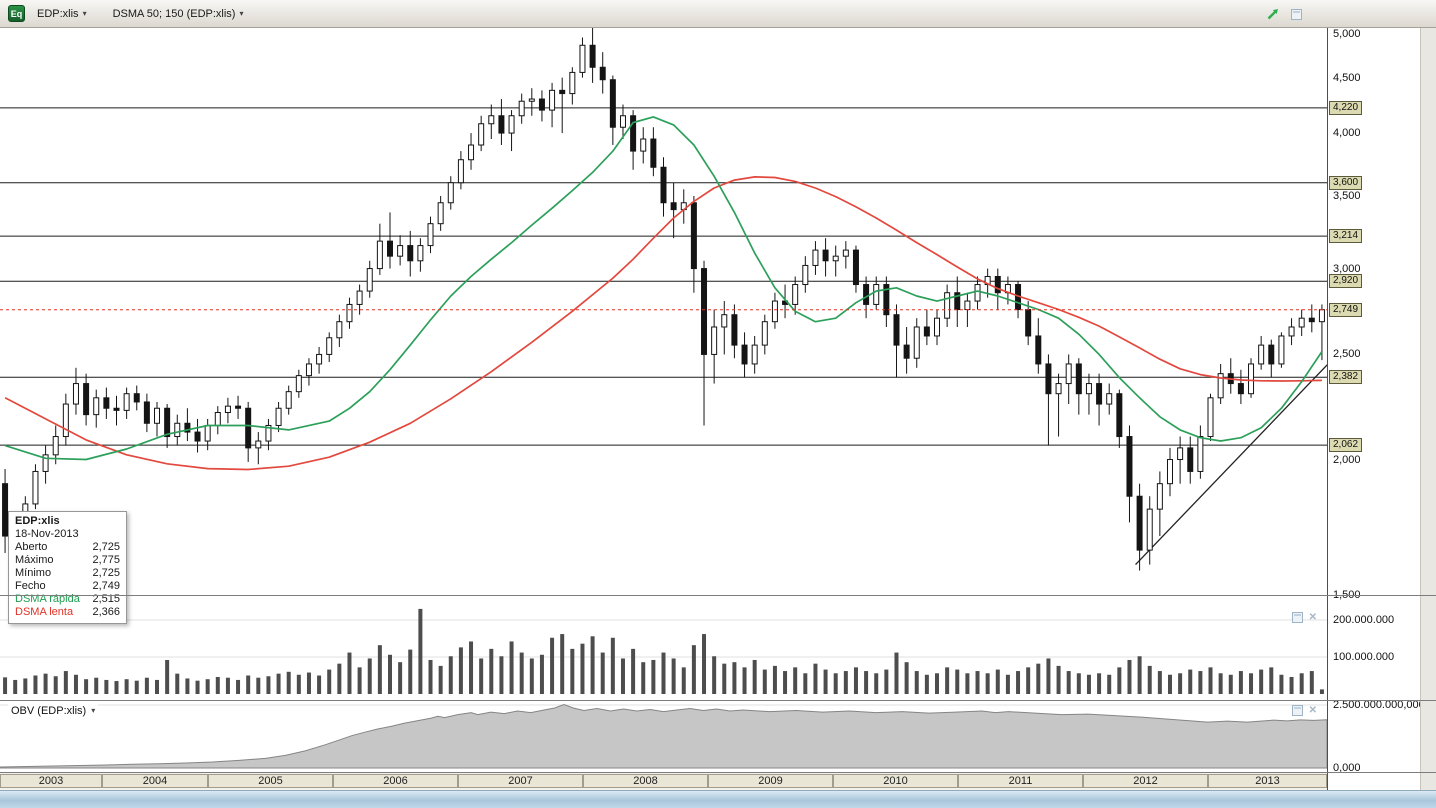 Image resolution: width=1436 pixels, height=808 pixels. Describe the element at coordinates (1346, 281) in the screenshot. I see `price-level-box: 2,920` at that location.